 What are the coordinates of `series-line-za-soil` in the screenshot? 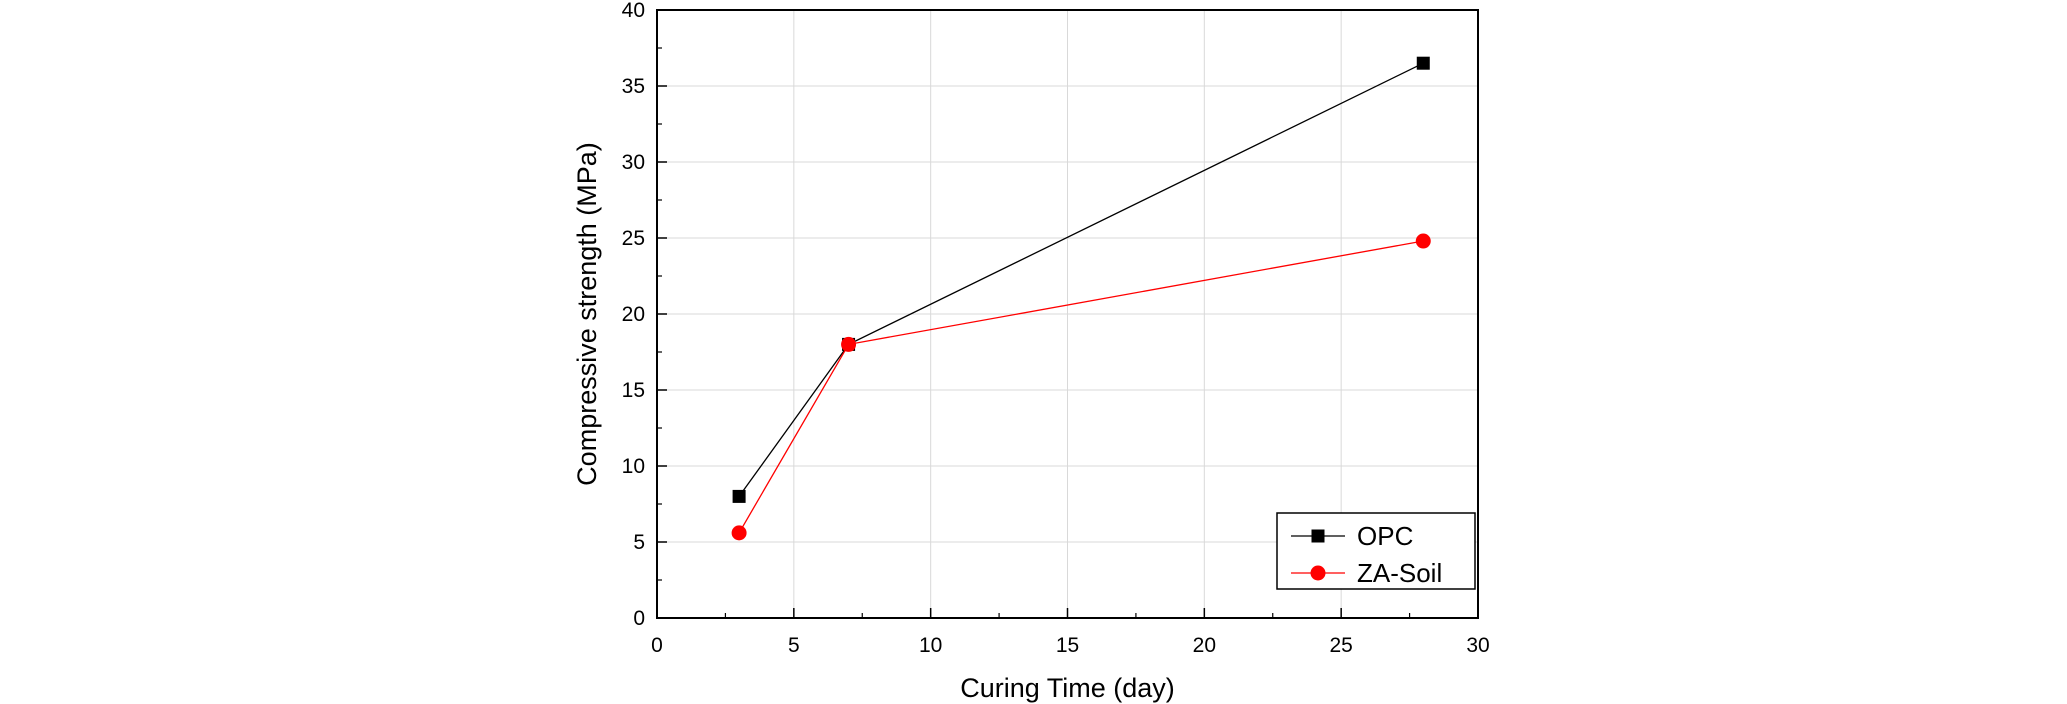 It's located at (1081, 387).